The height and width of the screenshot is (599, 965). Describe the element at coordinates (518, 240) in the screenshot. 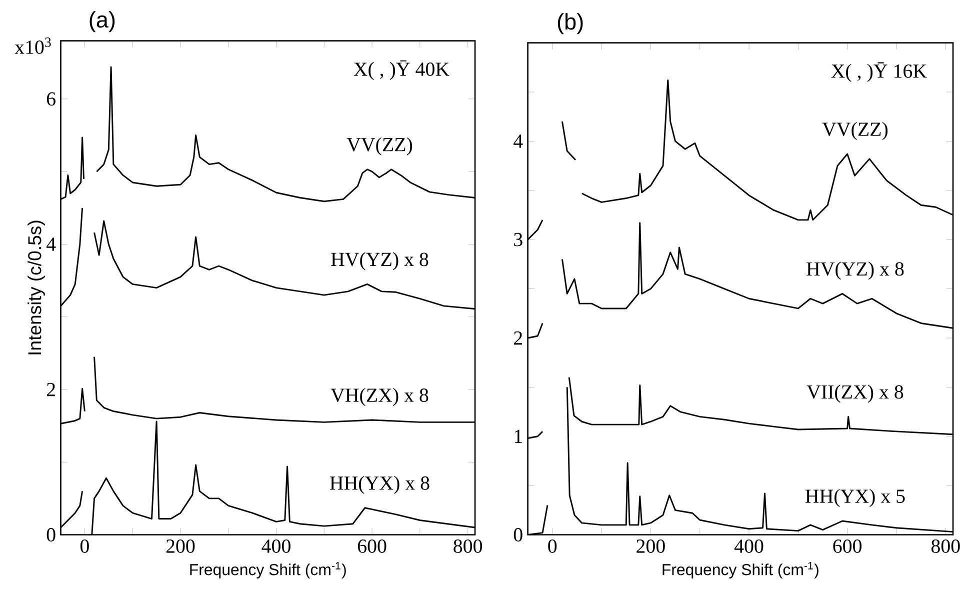

I see `y-tick-label: 3` at that location.